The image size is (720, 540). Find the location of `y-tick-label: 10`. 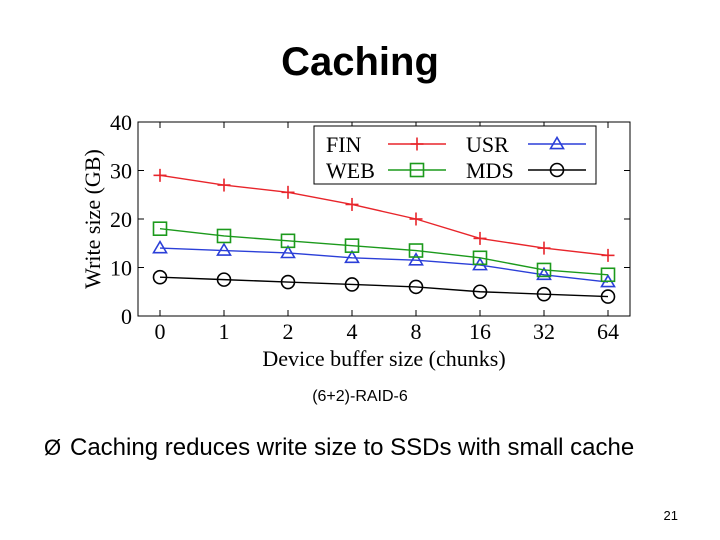

y-tick-label: 10 is located at coordinates (121, 268).